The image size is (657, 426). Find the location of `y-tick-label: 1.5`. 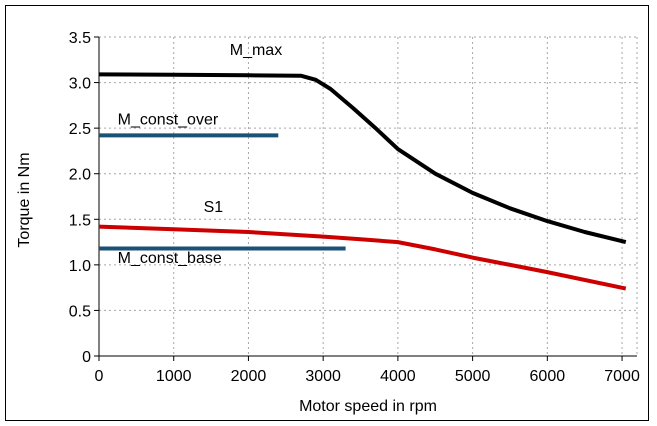

y-tick-label: 1.5 is located at coordinates (80, 220).